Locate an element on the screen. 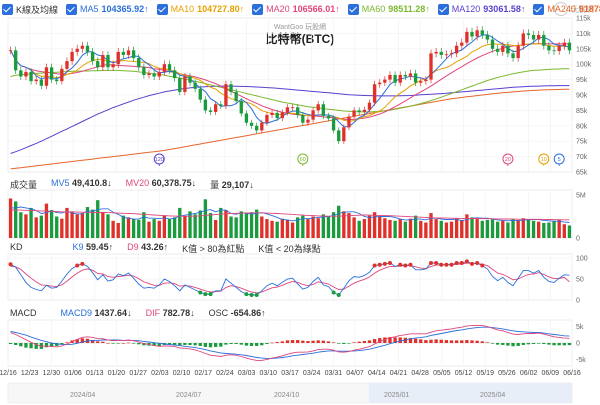  legend-item-4: MA60 98511.28↑ is located at coordinates (388, 9).